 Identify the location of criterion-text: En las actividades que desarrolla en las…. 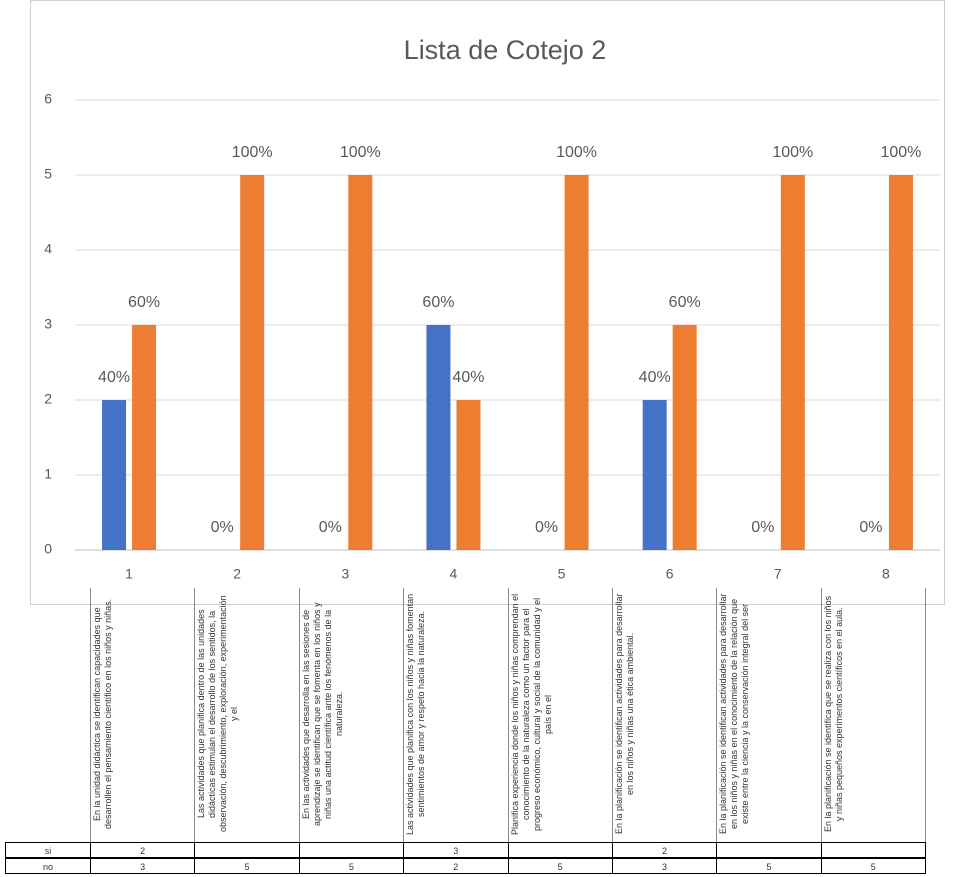
(322, 714).